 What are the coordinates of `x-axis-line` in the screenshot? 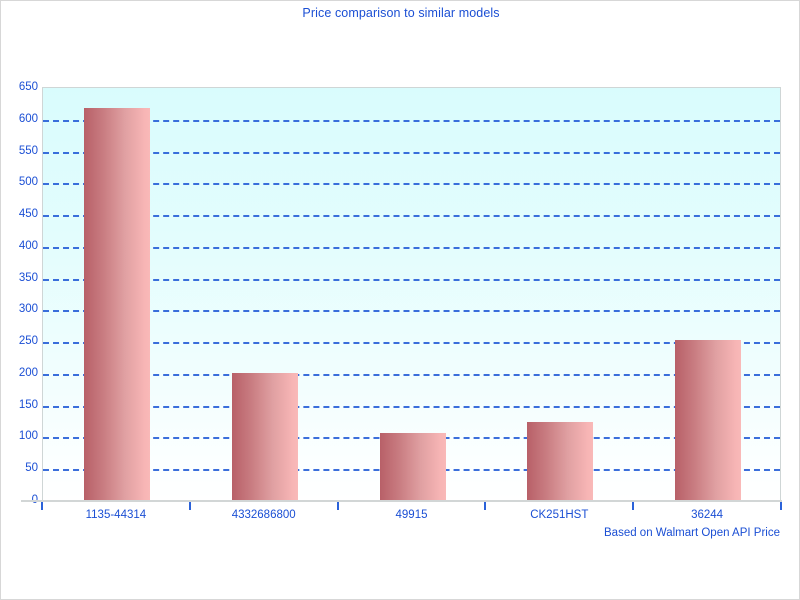 It's located at (401, 501).